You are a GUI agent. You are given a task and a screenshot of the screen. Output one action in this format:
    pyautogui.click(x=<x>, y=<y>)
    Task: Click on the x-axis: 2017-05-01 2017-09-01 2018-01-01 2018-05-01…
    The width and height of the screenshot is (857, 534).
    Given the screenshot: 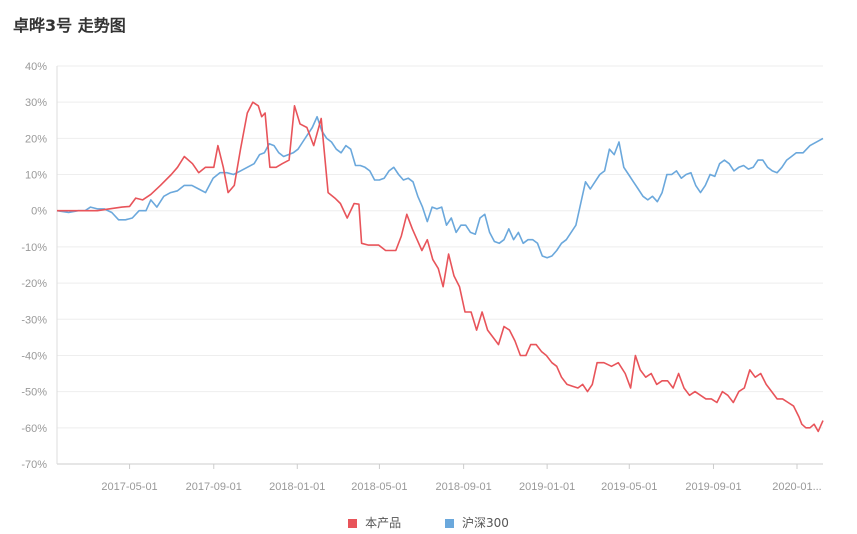 What is the action you would take?
    pyautogui.click(x=461, y=478)
    